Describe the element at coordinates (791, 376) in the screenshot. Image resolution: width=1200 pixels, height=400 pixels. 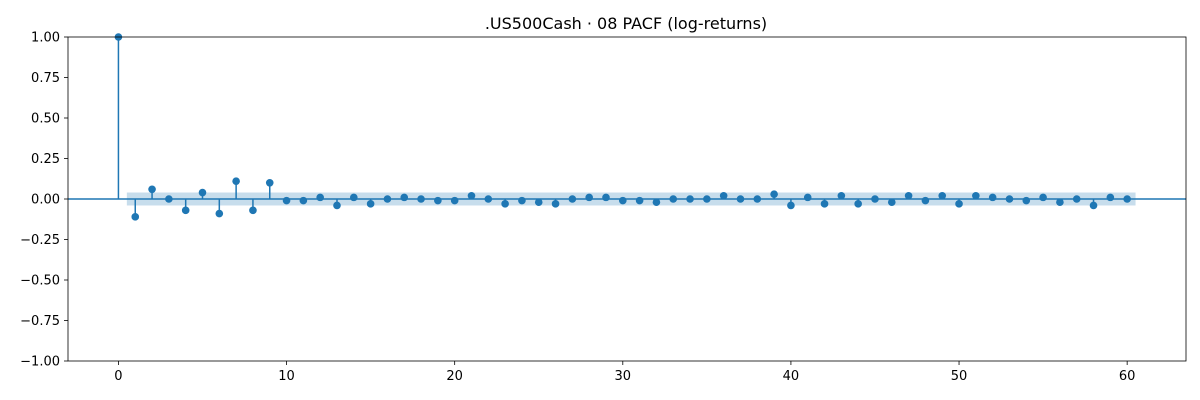
I see `x-tick-label-40: 40` at that location.